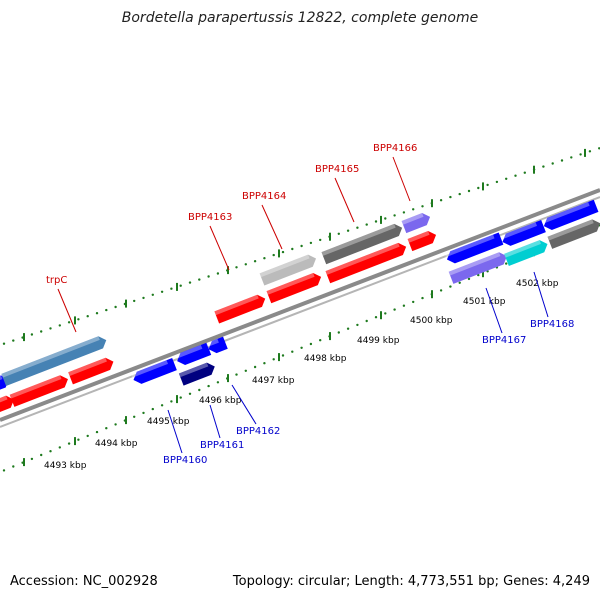 The height and width of the screenshot is (600, 600). I want to click on kbp-label: 4501 kbp, so click(484, 302).